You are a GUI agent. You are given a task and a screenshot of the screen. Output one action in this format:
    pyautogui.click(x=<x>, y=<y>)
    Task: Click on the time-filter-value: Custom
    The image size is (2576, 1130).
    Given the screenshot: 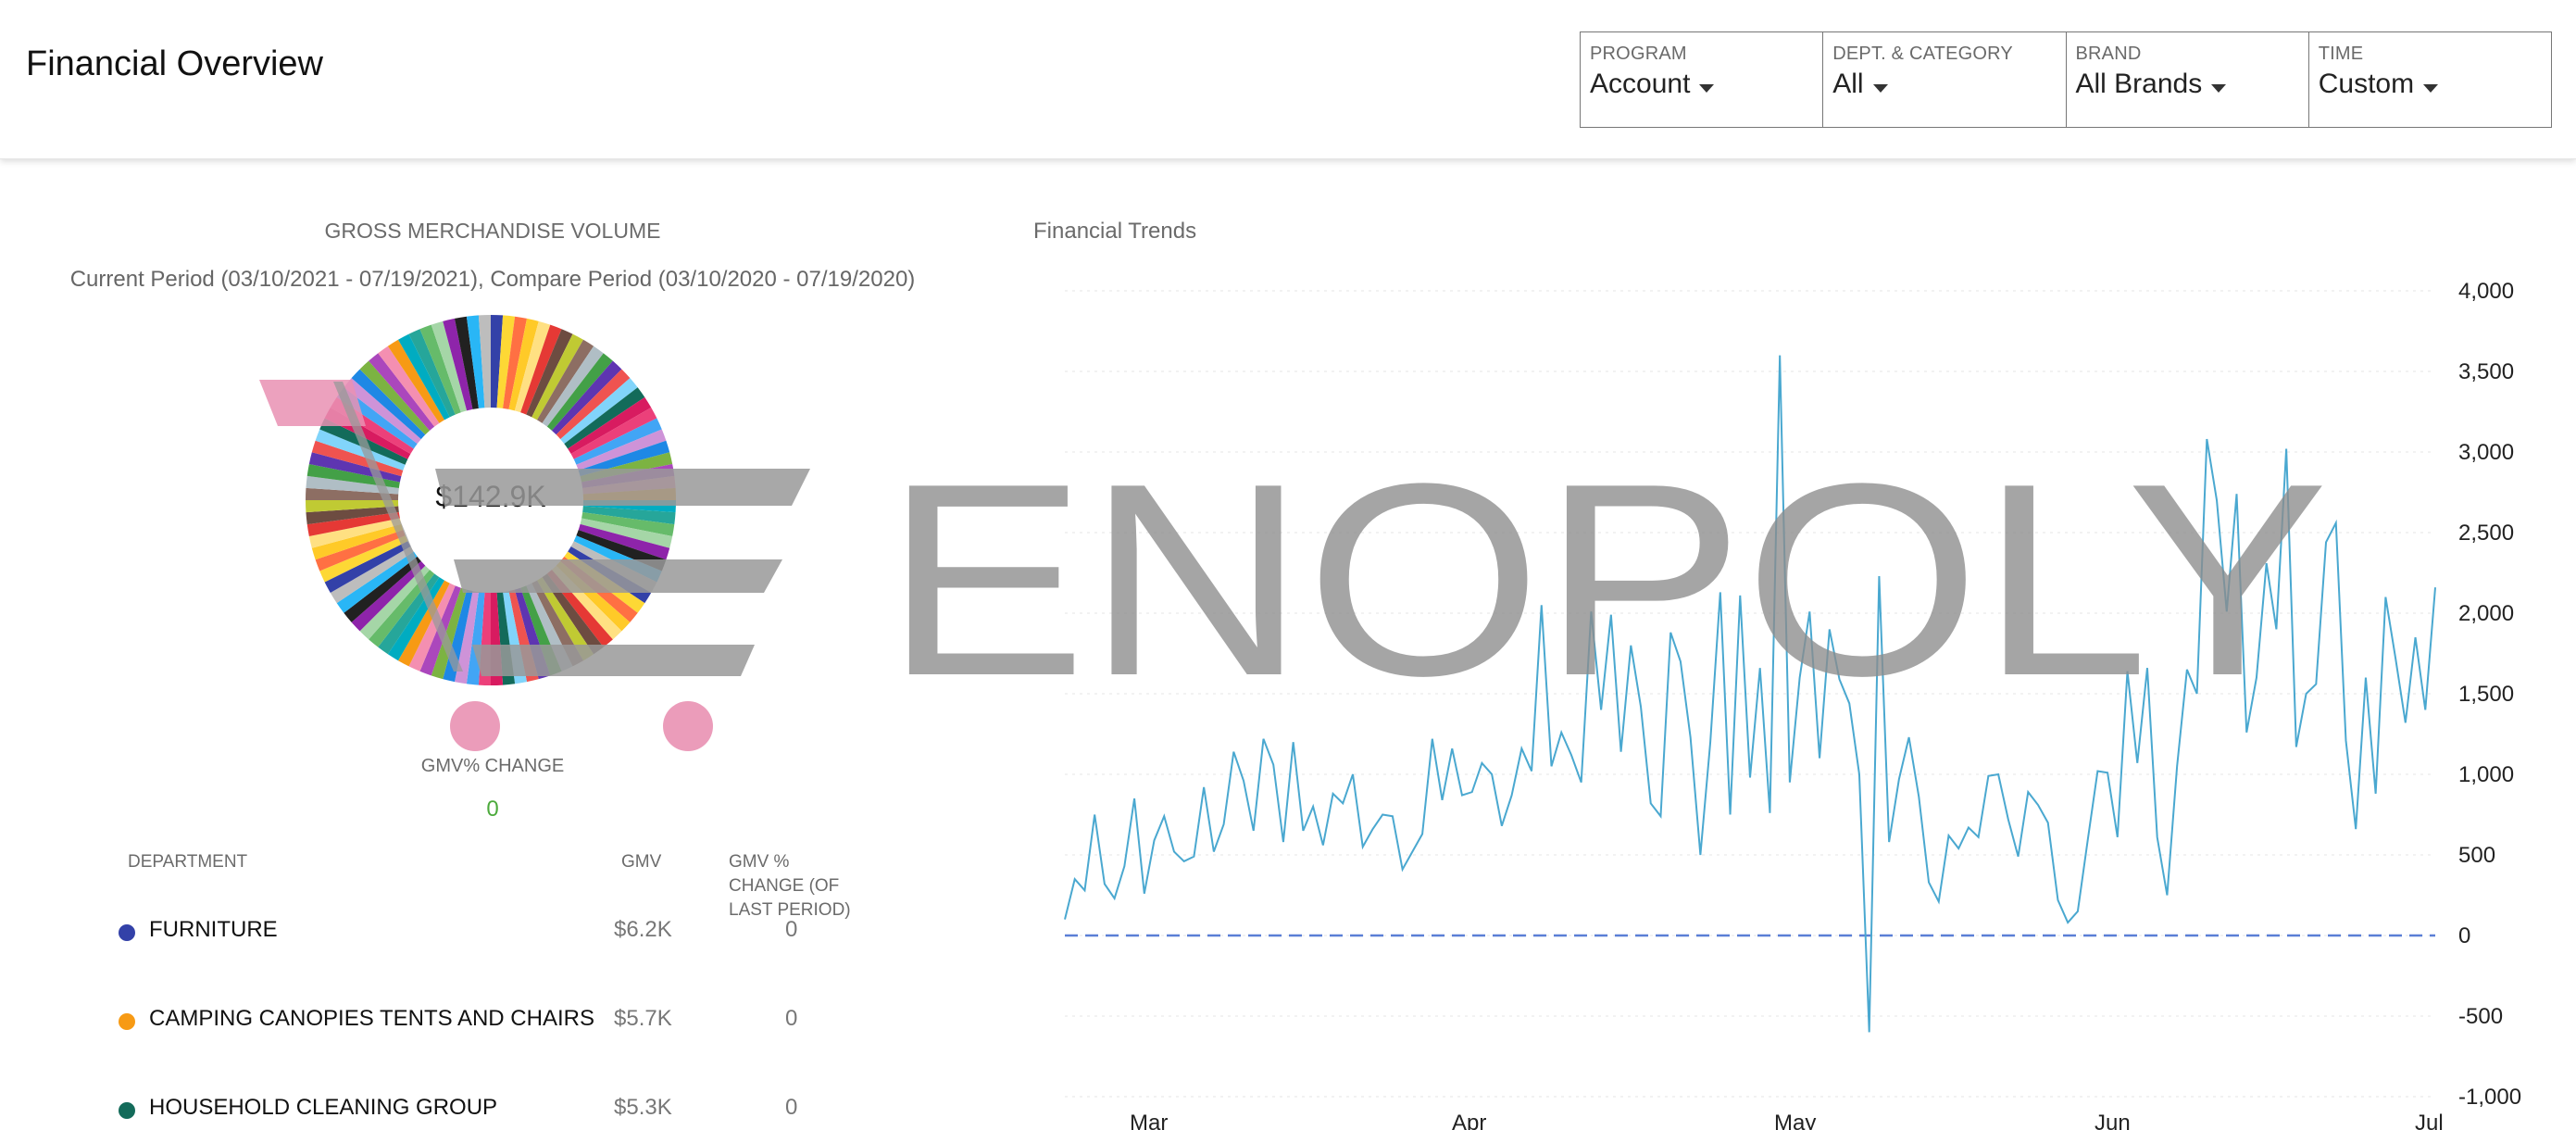 What is the action you would take?
    pyautogui.click(x=2366, y=84)
    